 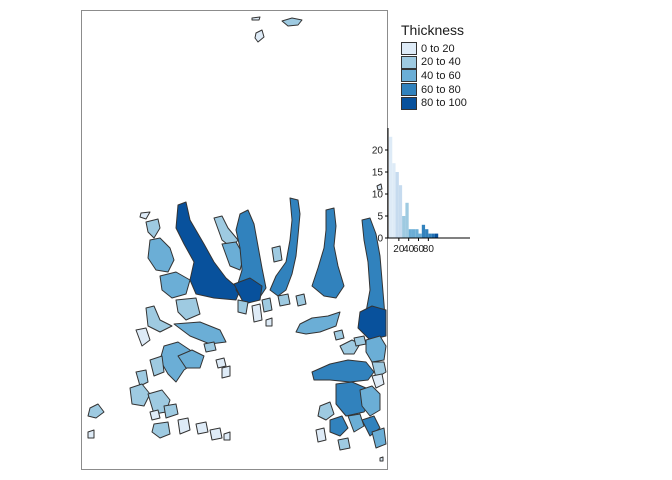 I want to click on histogram-y-tick-label: 10, so click(x=378, y=195).